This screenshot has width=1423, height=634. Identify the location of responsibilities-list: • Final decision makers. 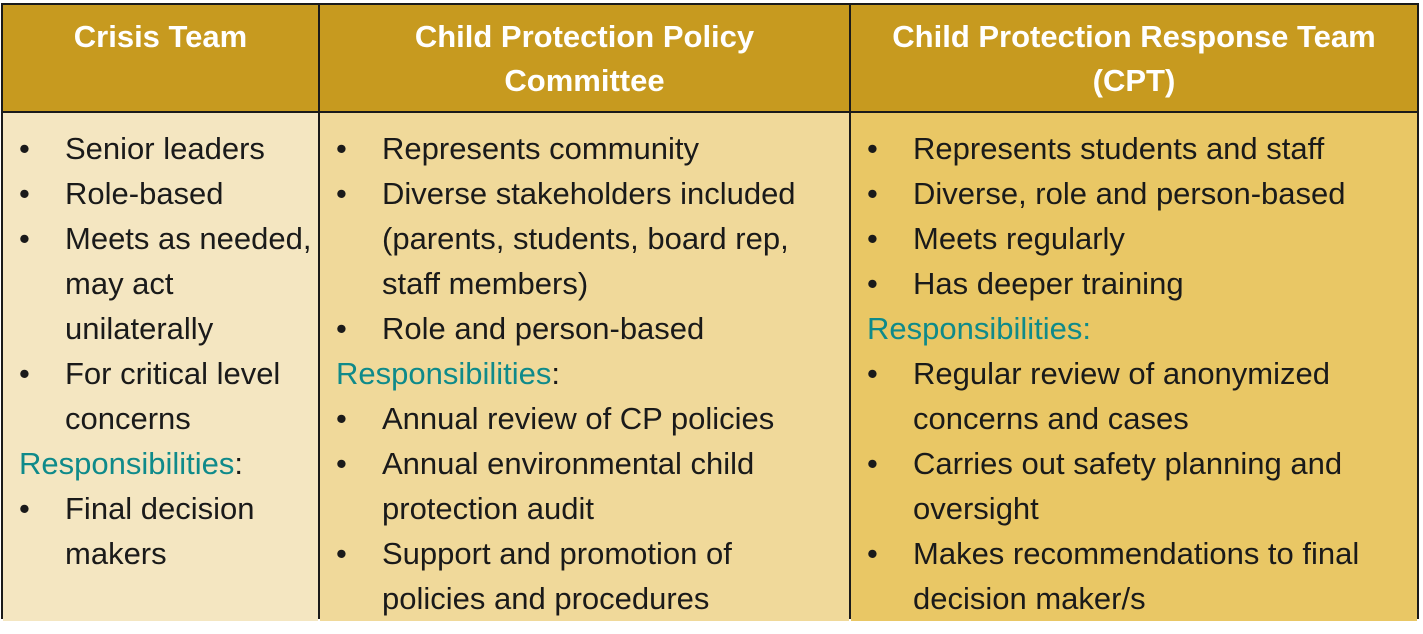
(168, 531).